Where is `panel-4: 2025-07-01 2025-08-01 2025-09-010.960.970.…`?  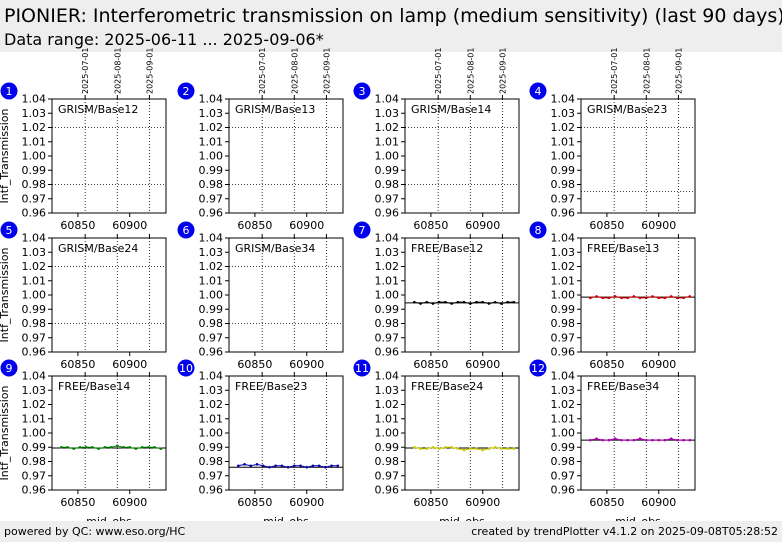 panel-4: 2025-07-01 2025-08-01 2025-09-010.960.970.… is located at coordinates (612, 140).